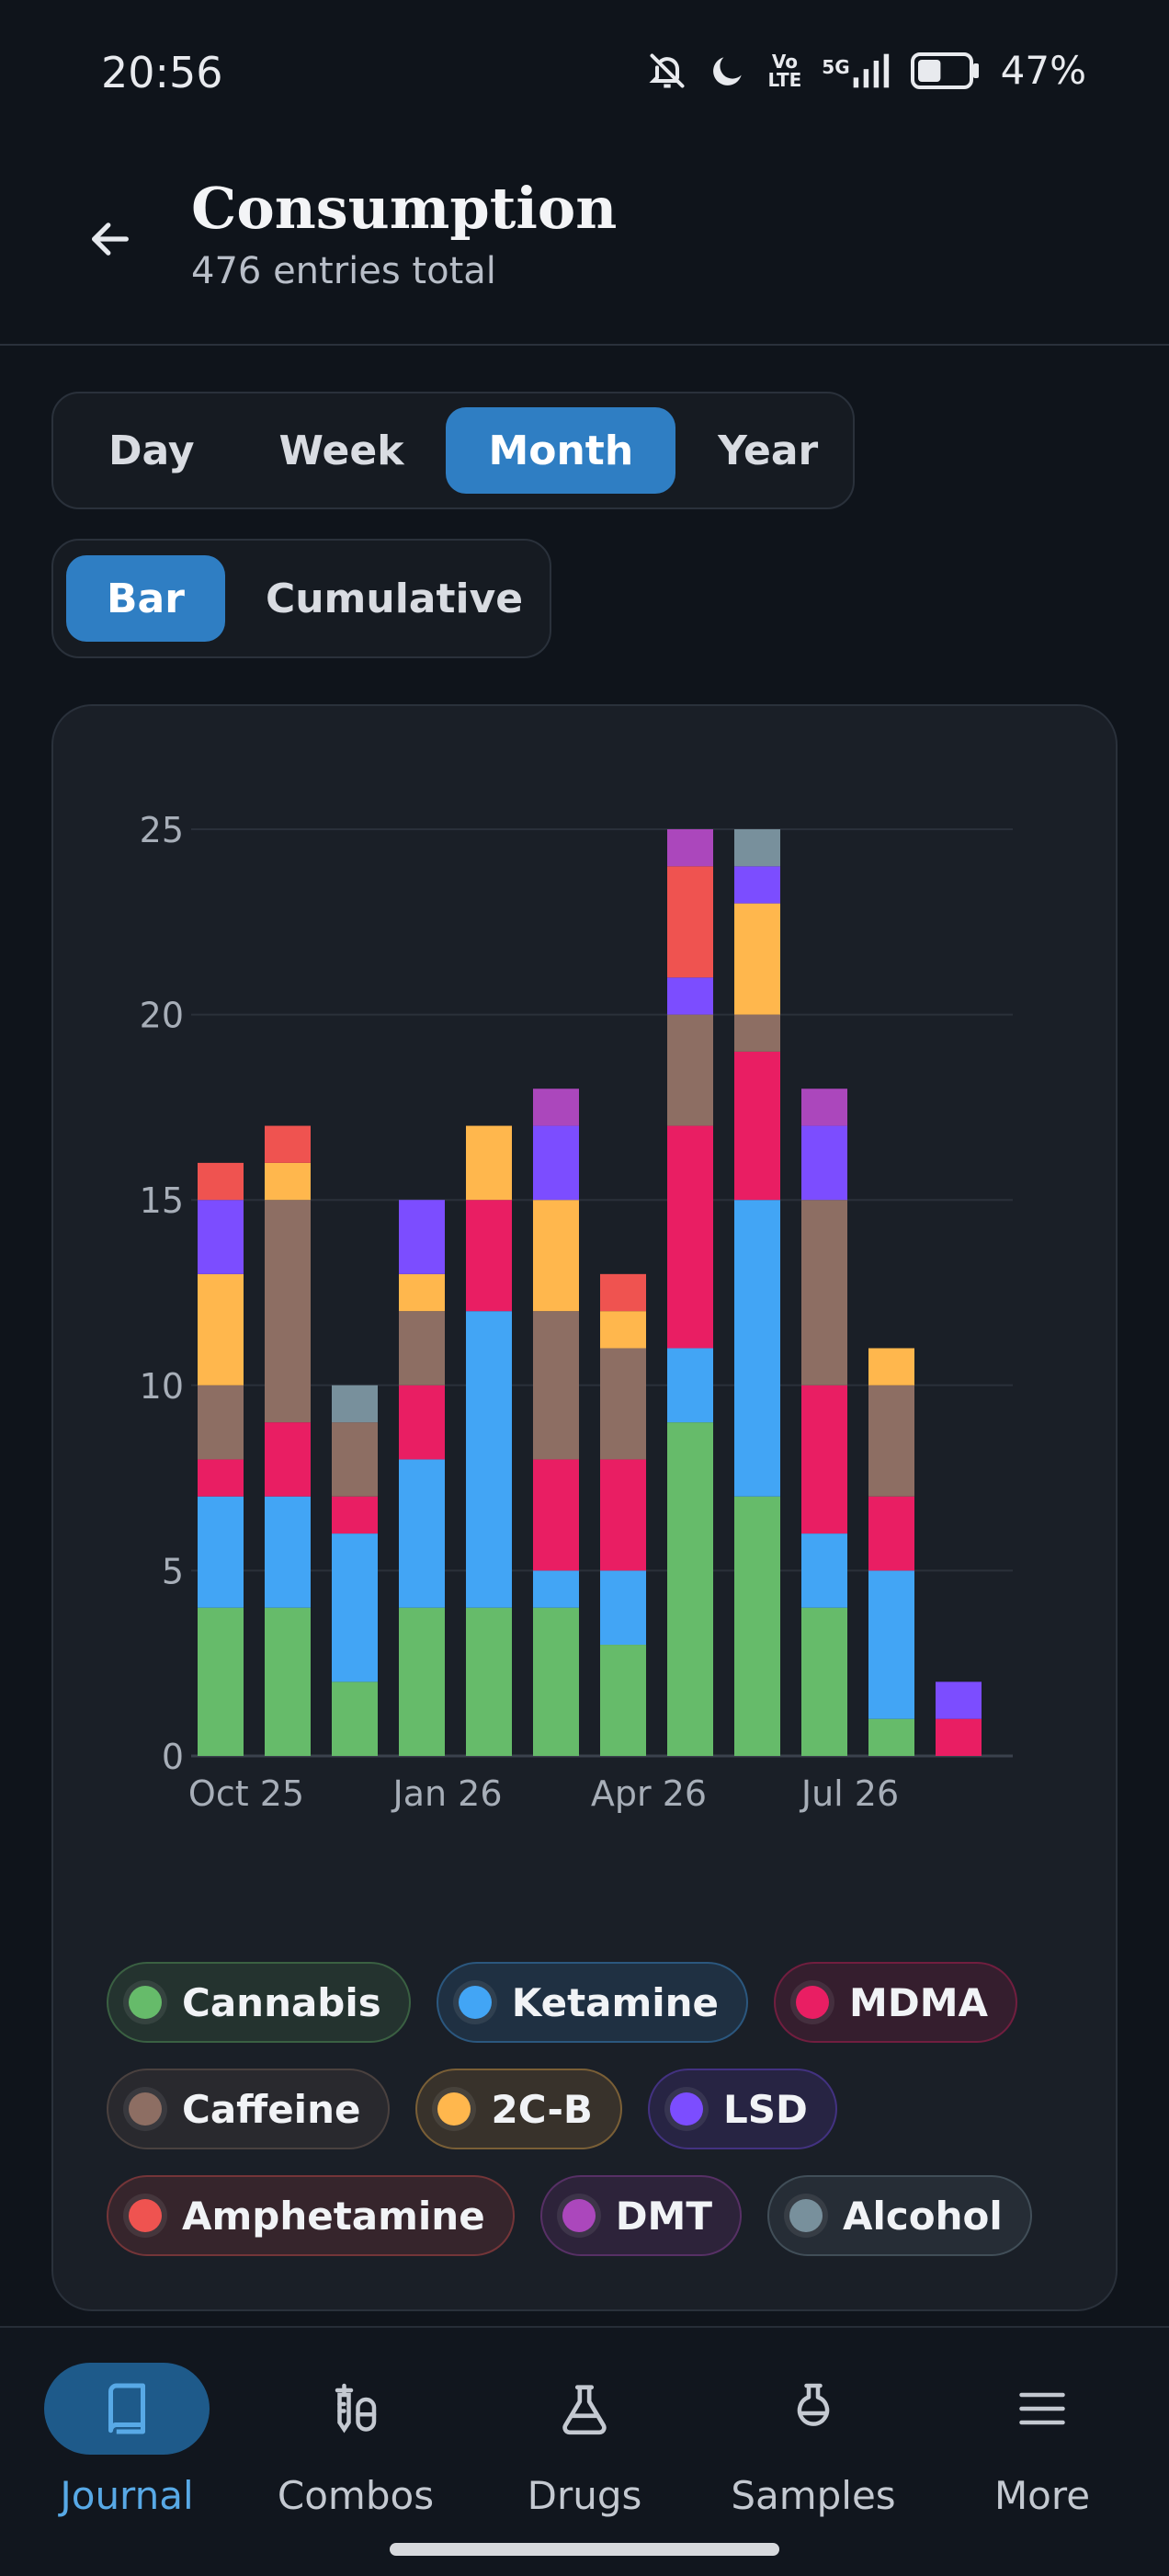 The width and height of the screenshot is (1169, 2576). Describe the element at coordinates (356, 2408) in the screenshot. I see `syringe-pill-icon` at that location.